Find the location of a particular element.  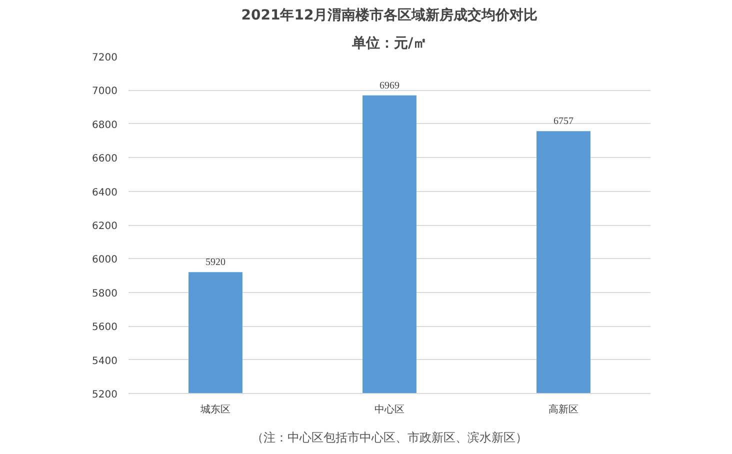

x-tick-label: 高新区 is located at coordinates (563, 410).